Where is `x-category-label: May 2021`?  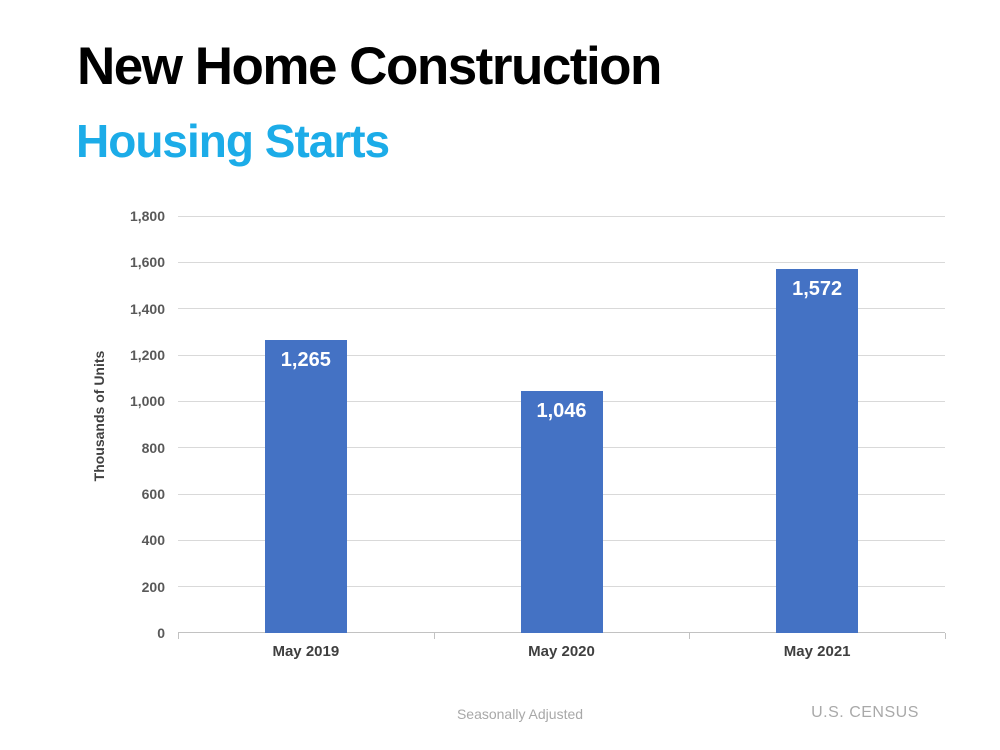 x-category-label: May 2021 is located at coordinates (817, 651).